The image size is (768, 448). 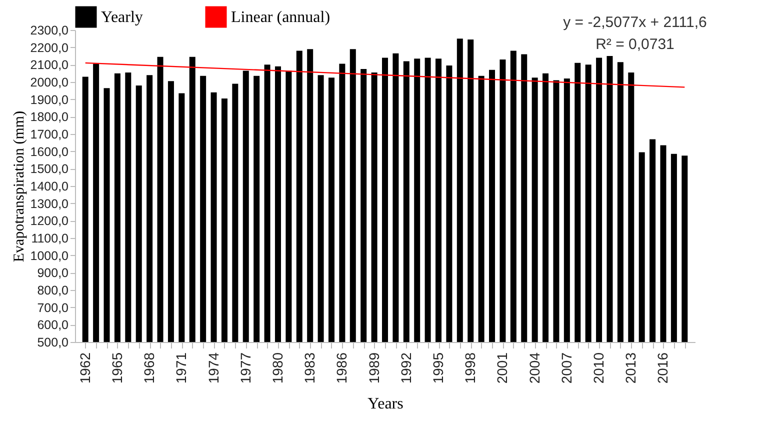 I want to click on y-tick-label: 1000,0, so click(x=49, y=255).